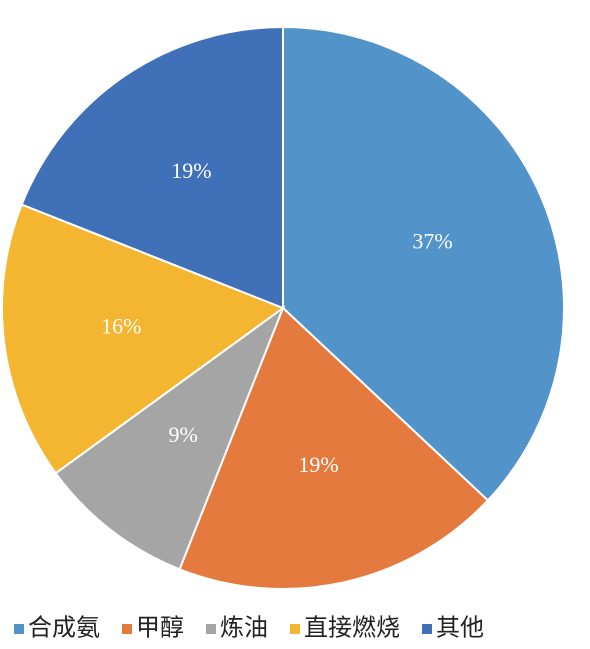 The image size is (590, 649). What do you see at coordinates (244, 628) in the screenshot?
I see `legend-label: 炼油` at bounding box center [244, 628].